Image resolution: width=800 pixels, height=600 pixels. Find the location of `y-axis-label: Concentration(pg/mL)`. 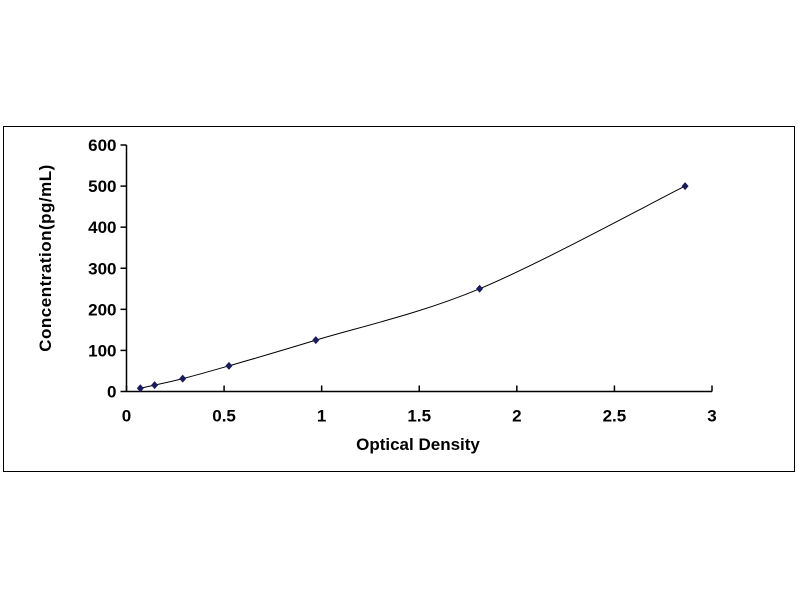

y-axis-label: Concentration(pg/mL) is located at coordinates (45, 258).